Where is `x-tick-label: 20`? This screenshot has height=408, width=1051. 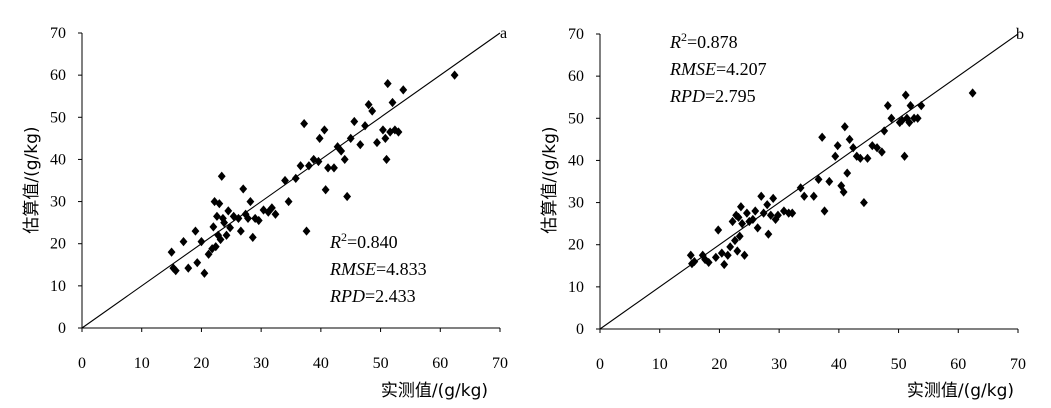 x-tick-label: 20 is located at coordinates (201, 363).